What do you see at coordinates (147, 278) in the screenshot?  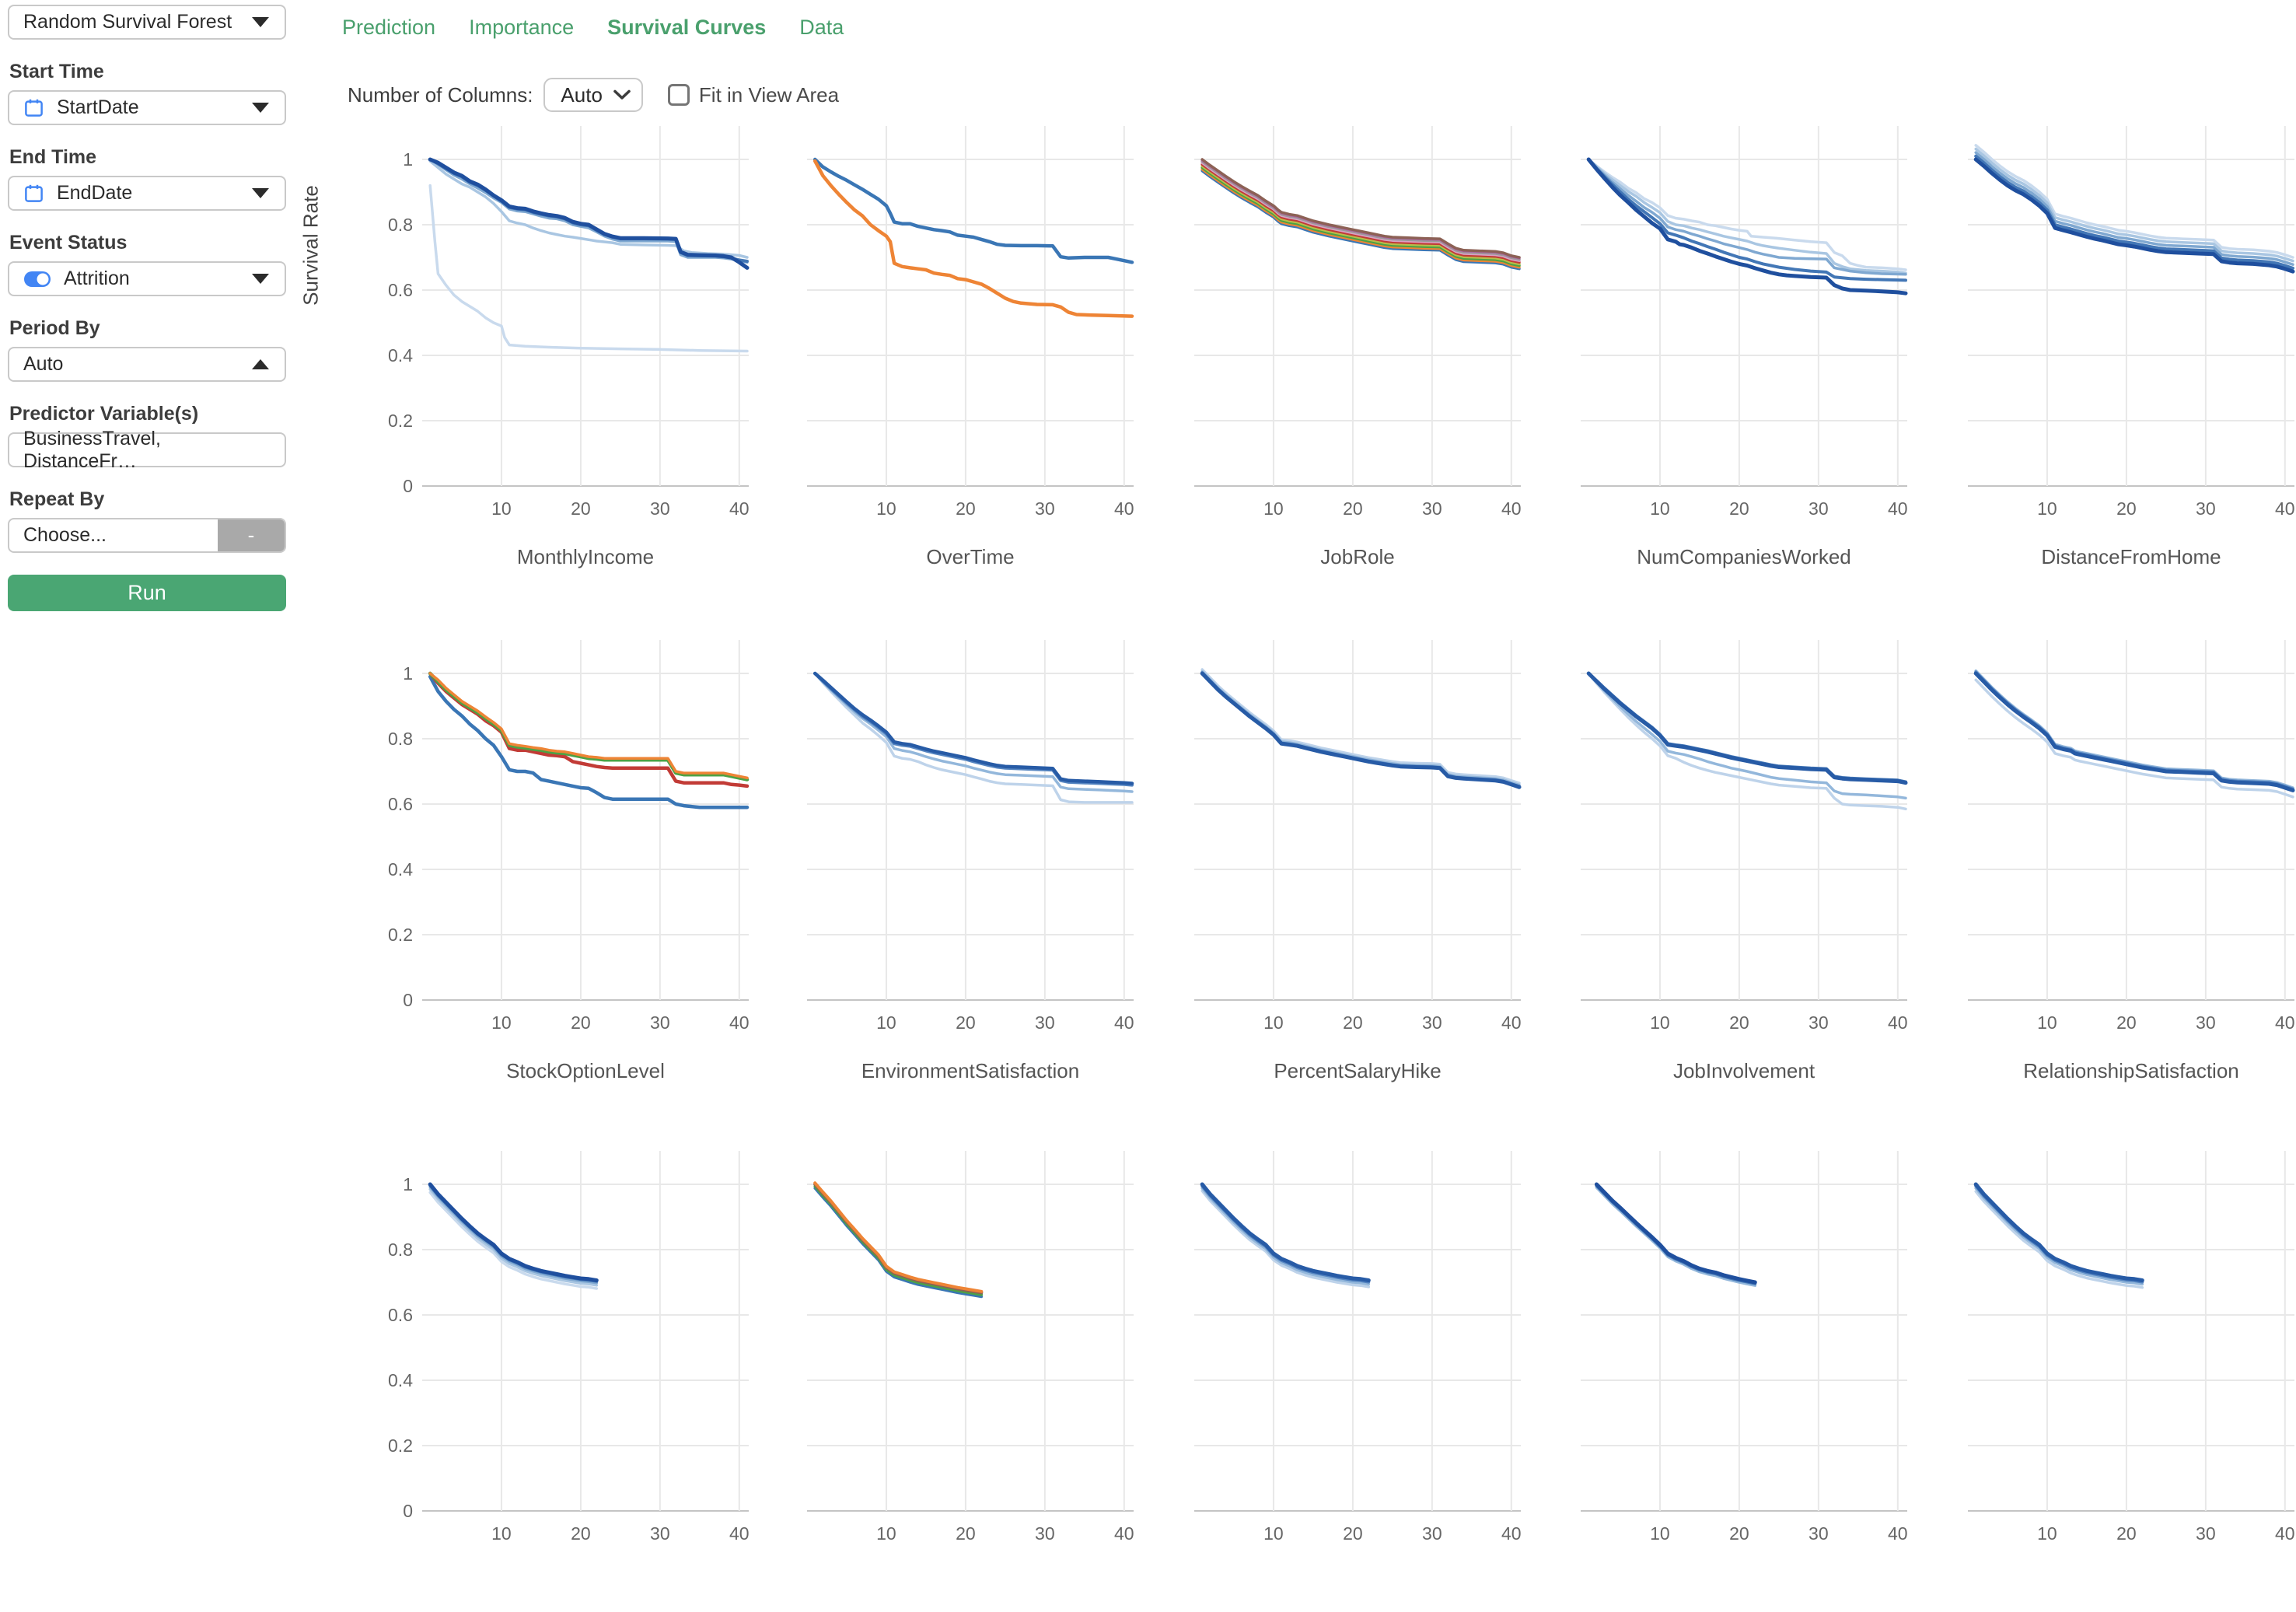 I see `event-status-select: Attrition` at bounding box center [147, 278].